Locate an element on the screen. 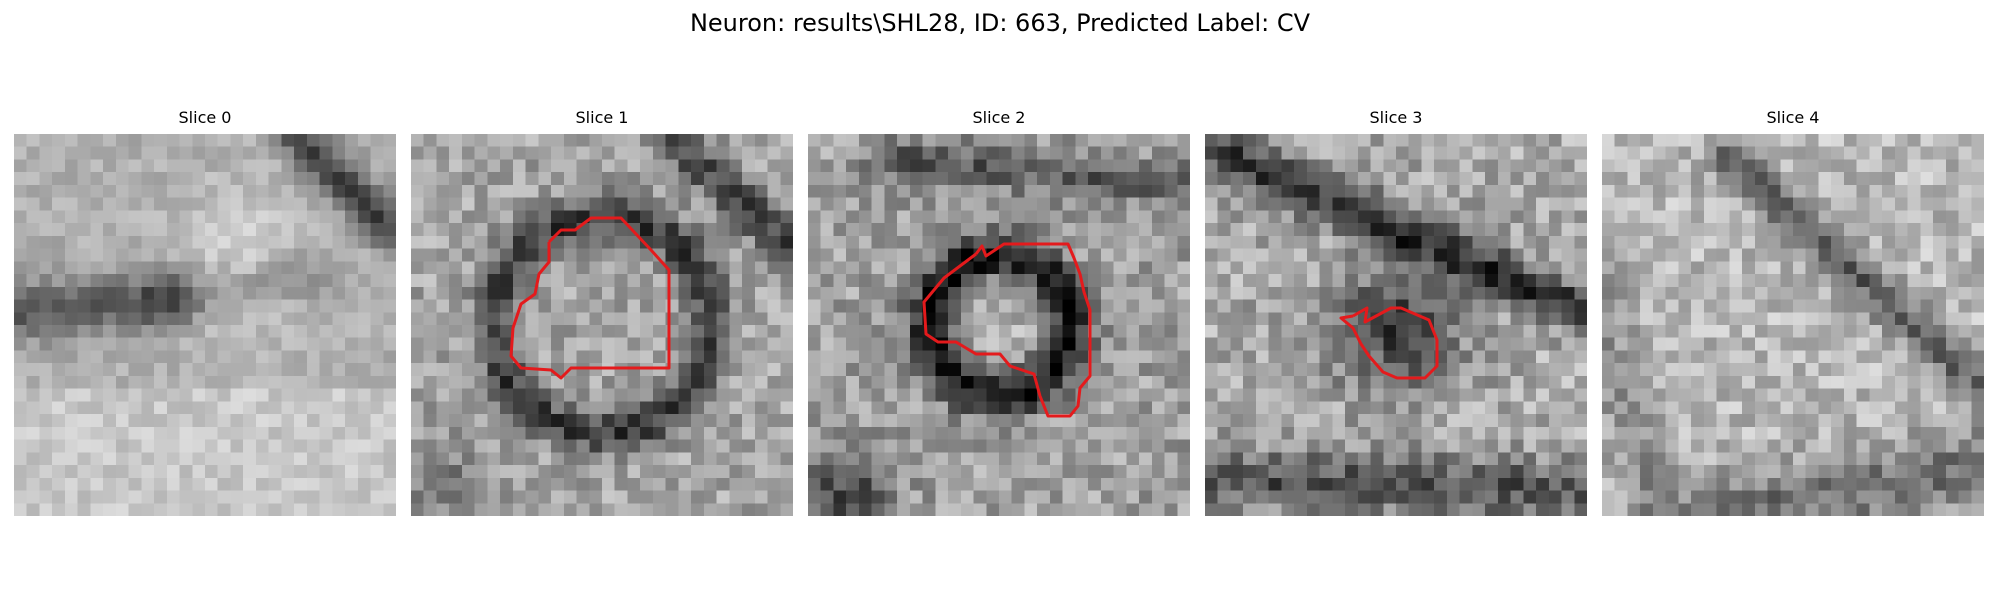  slice-title-3: Slice 3 is located at coordinates (1396, 117).